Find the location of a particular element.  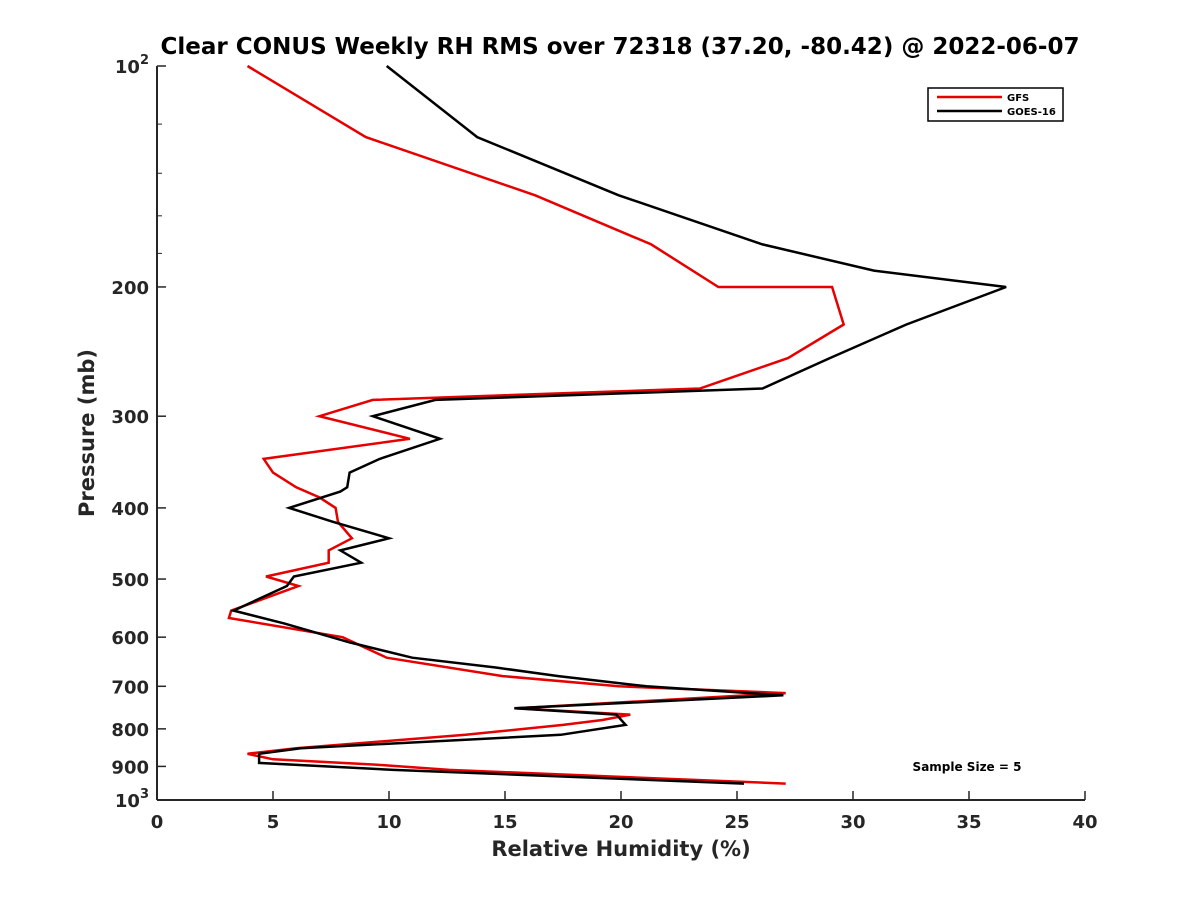

y-tick-label: 300 is located at coordinates (130, 417).